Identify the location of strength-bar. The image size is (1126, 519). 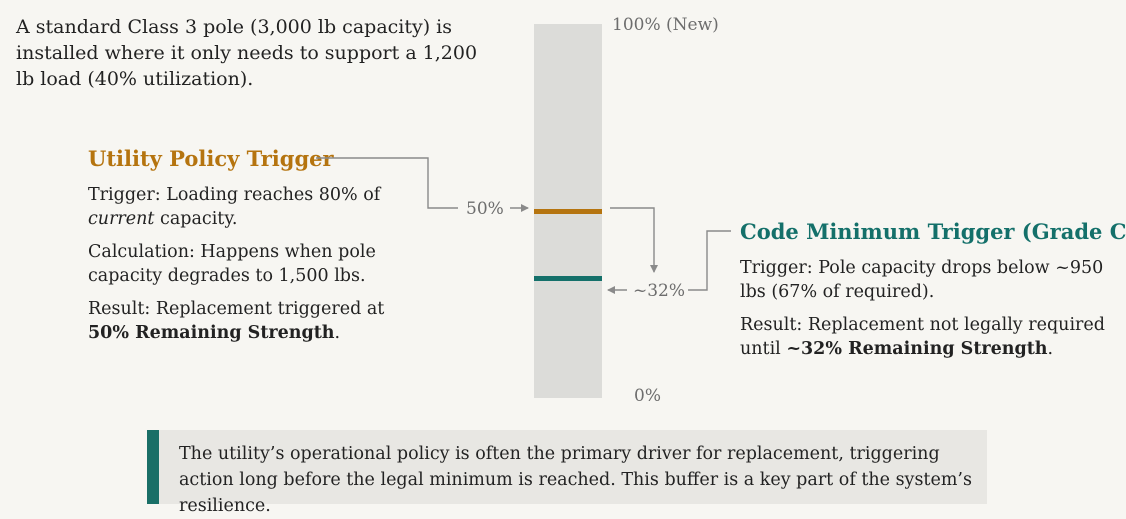
(568, 211).